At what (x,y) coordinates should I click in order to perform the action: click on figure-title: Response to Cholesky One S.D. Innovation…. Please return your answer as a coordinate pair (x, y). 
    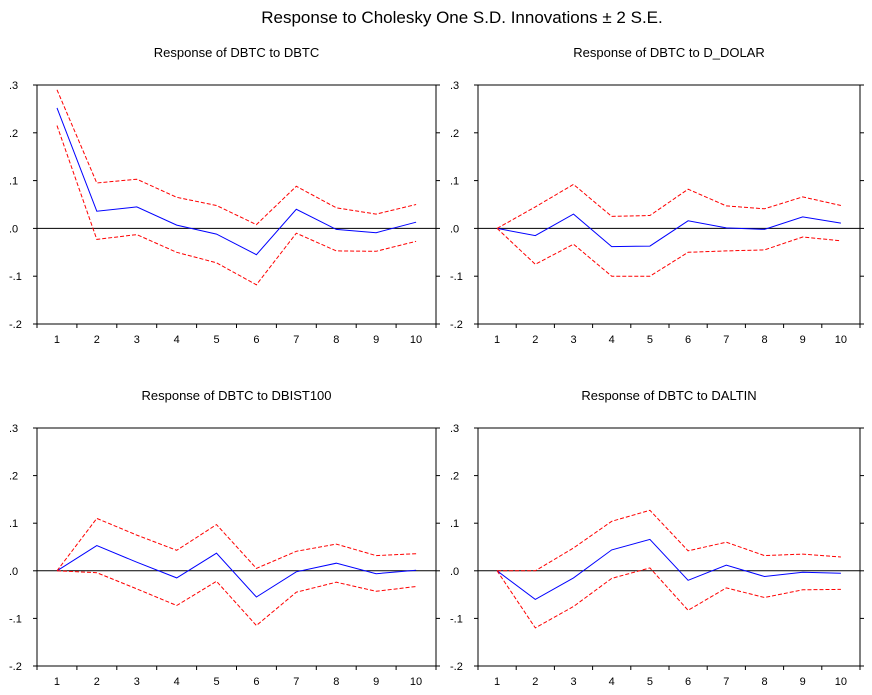
    Looking at the image, I should click on (461, 17).